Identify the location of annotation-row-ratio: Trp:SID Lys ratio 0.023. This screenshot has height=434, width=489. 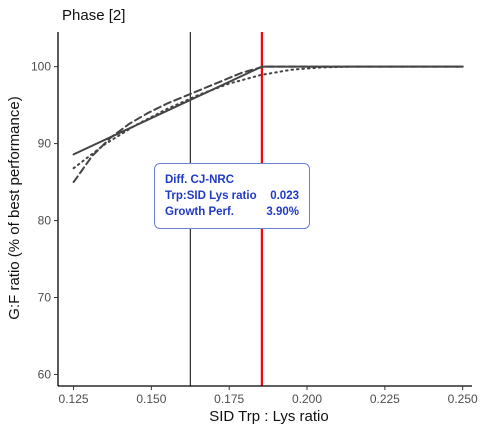
(232, 196).